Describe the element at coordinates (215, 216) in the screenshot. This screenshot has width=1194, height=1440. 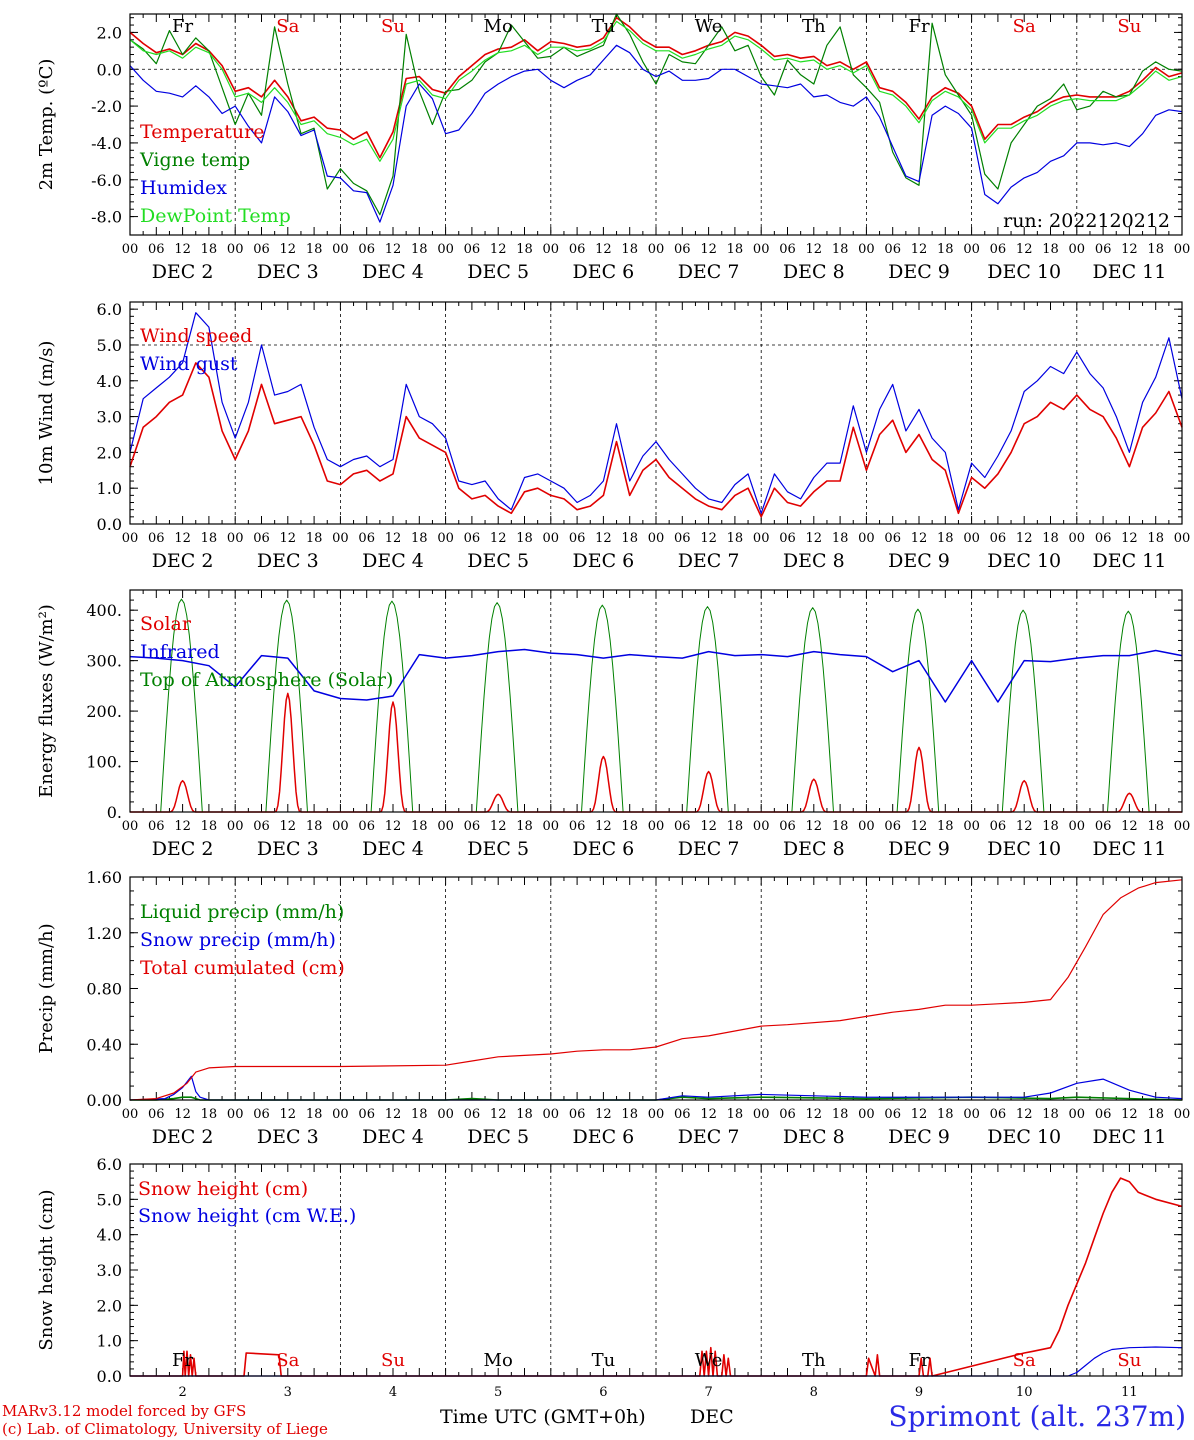
I see `legend-entry: DewPoint Temp` at that location.